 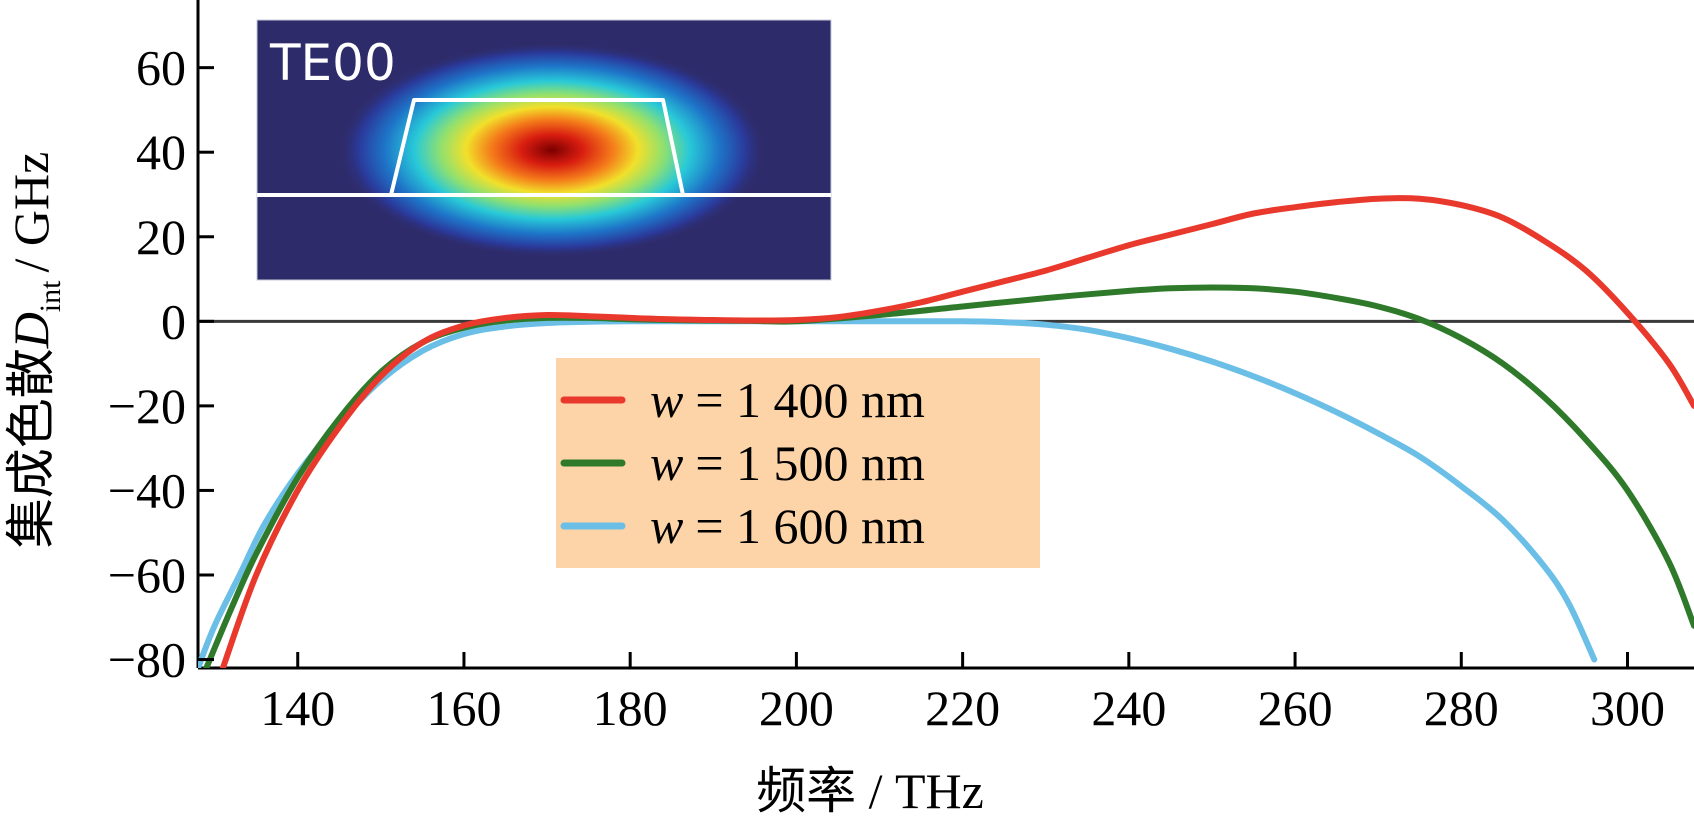 I want to click on y-axis-label-subscript: int, so click(x=50, y=296).